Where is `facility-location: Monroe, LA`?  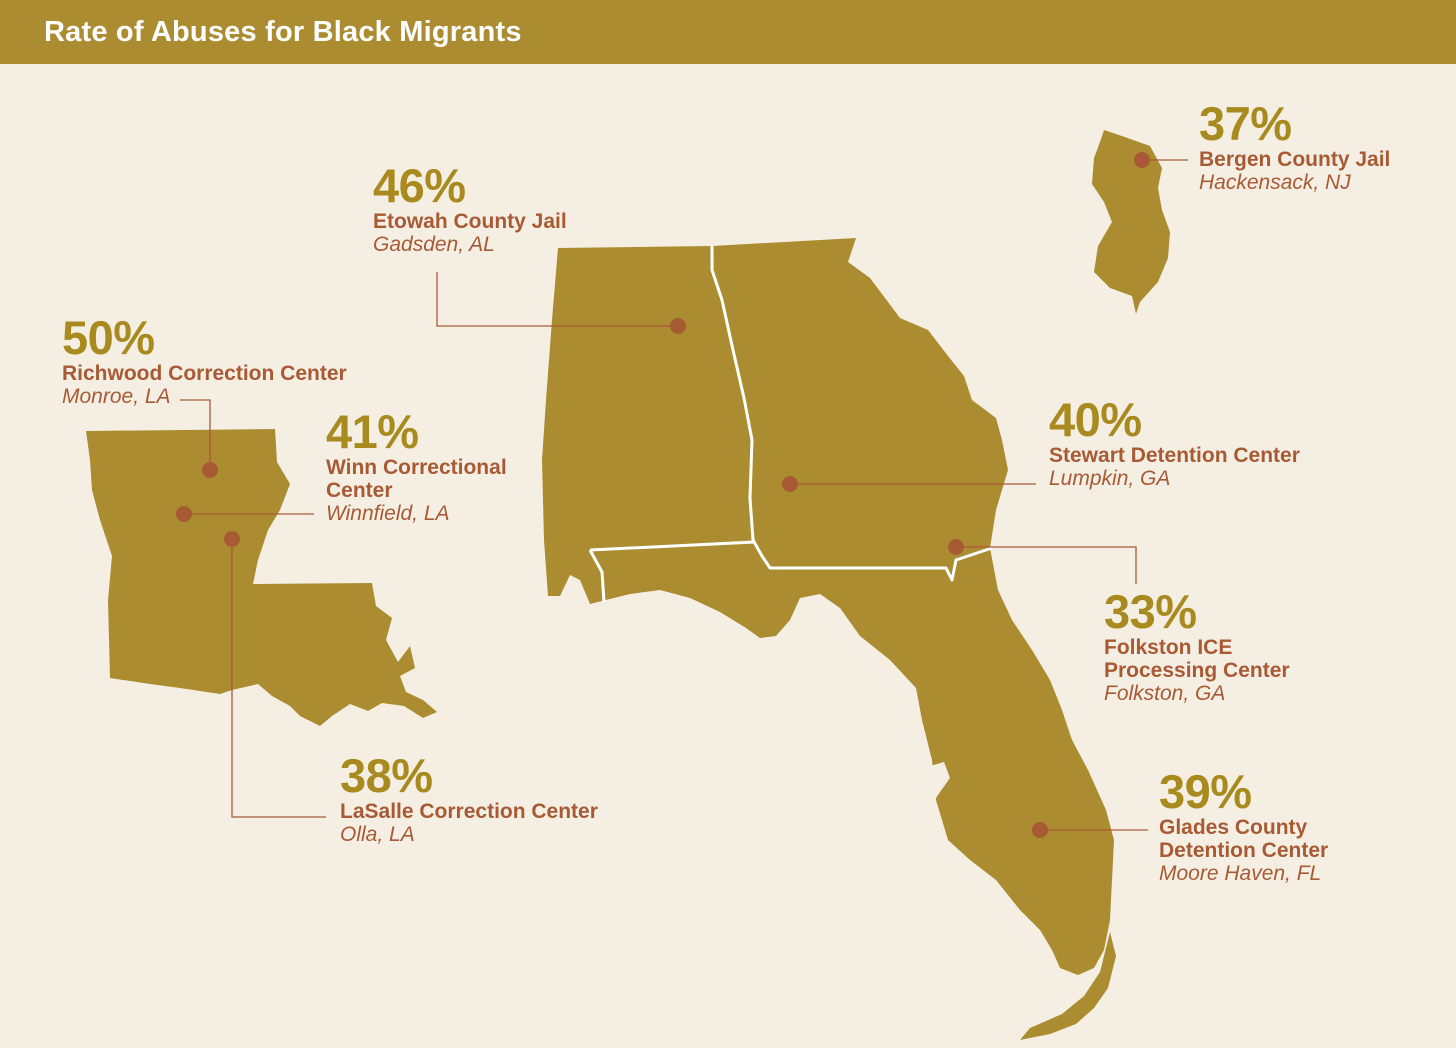 facility-location: Monroe, LA is located at coordinates (116, 396).